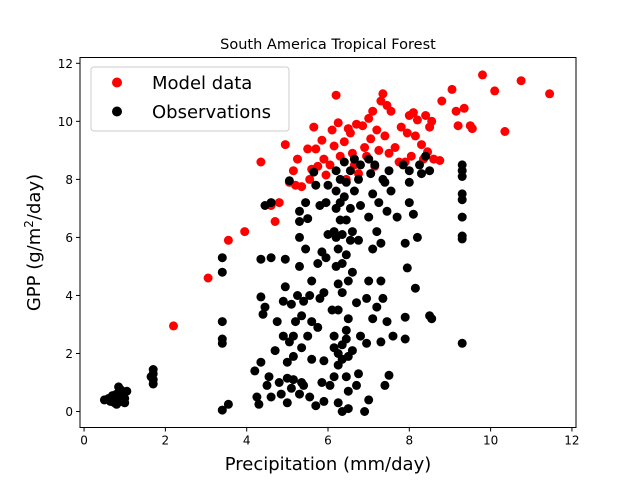 Image resolution: width=640 pixels, height=480 pixels. Describe the element at coordinates (29, 224) in the screenshot. I see `y-axis-label-superscript: 2` at that location.